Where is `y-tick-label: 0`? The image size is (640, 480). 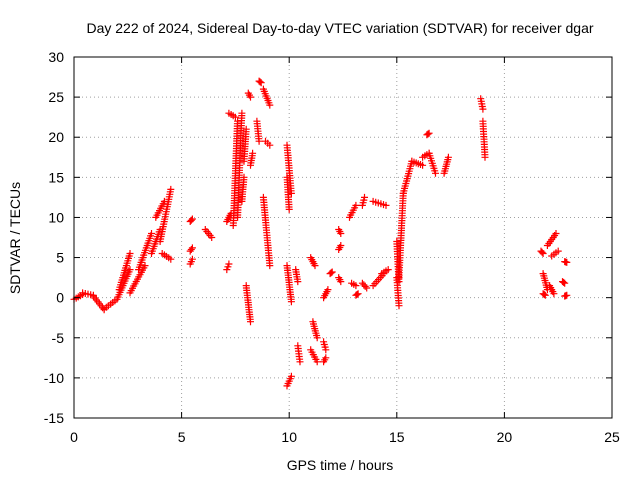 y-tick-label: 0 is located at coordinates (60, 298).